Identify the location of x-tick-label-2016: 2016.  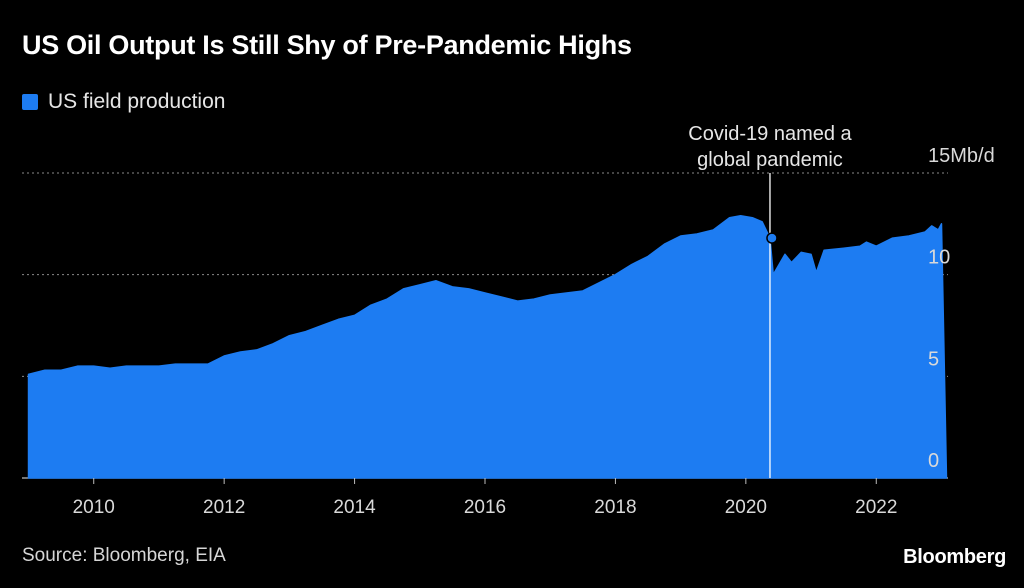
(485, 507).